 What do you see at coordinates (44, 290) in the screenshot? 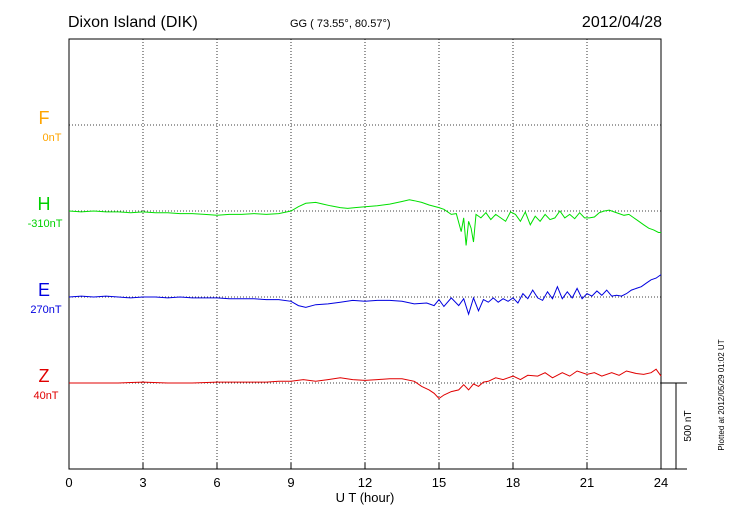
I see `series-label-E: E` at bounding box center [44, 290].